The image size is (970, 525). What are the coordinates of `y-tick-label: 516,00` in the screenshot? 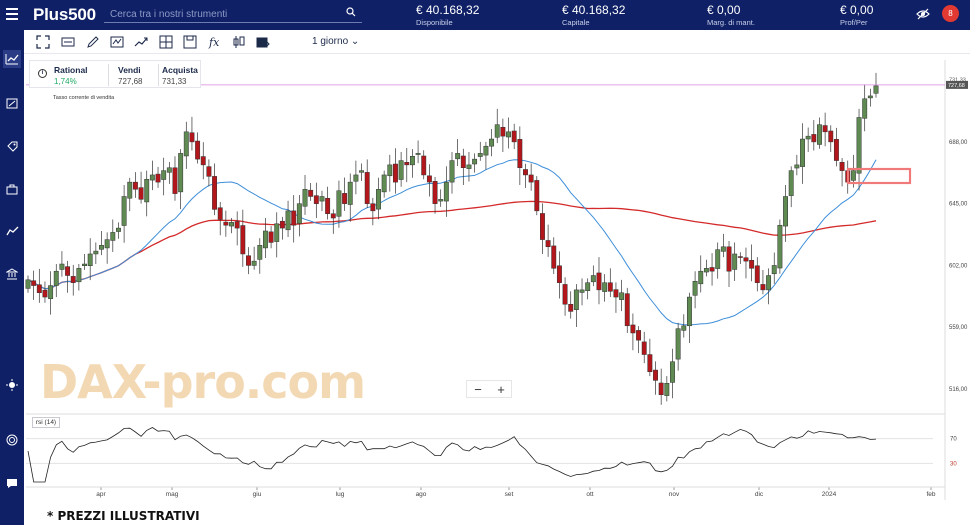 It's located at (958, 390).